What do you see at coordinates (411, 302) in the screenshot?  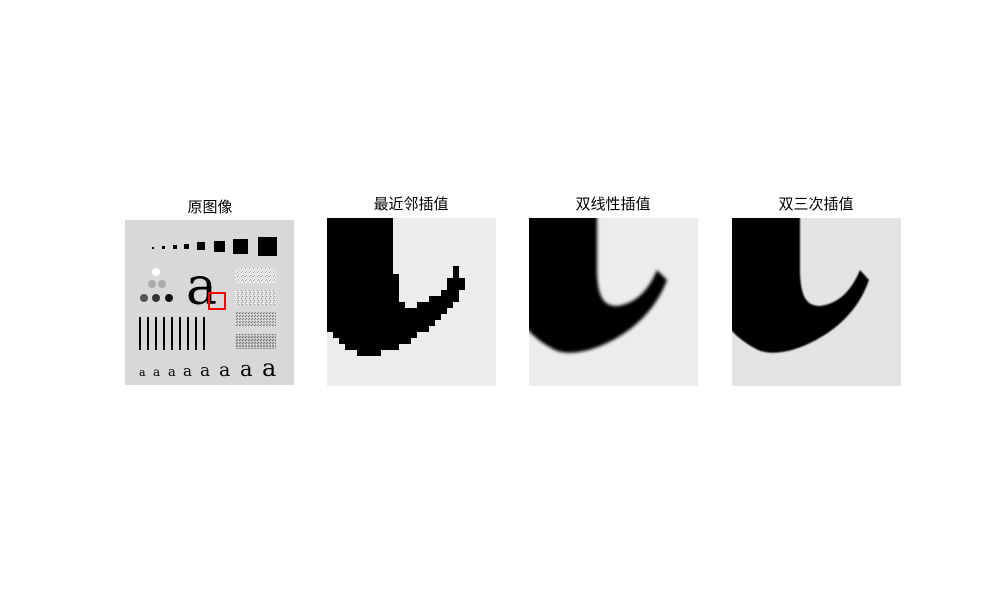 I see `nearest-neighbor-image` at bounding box center [411, 302].